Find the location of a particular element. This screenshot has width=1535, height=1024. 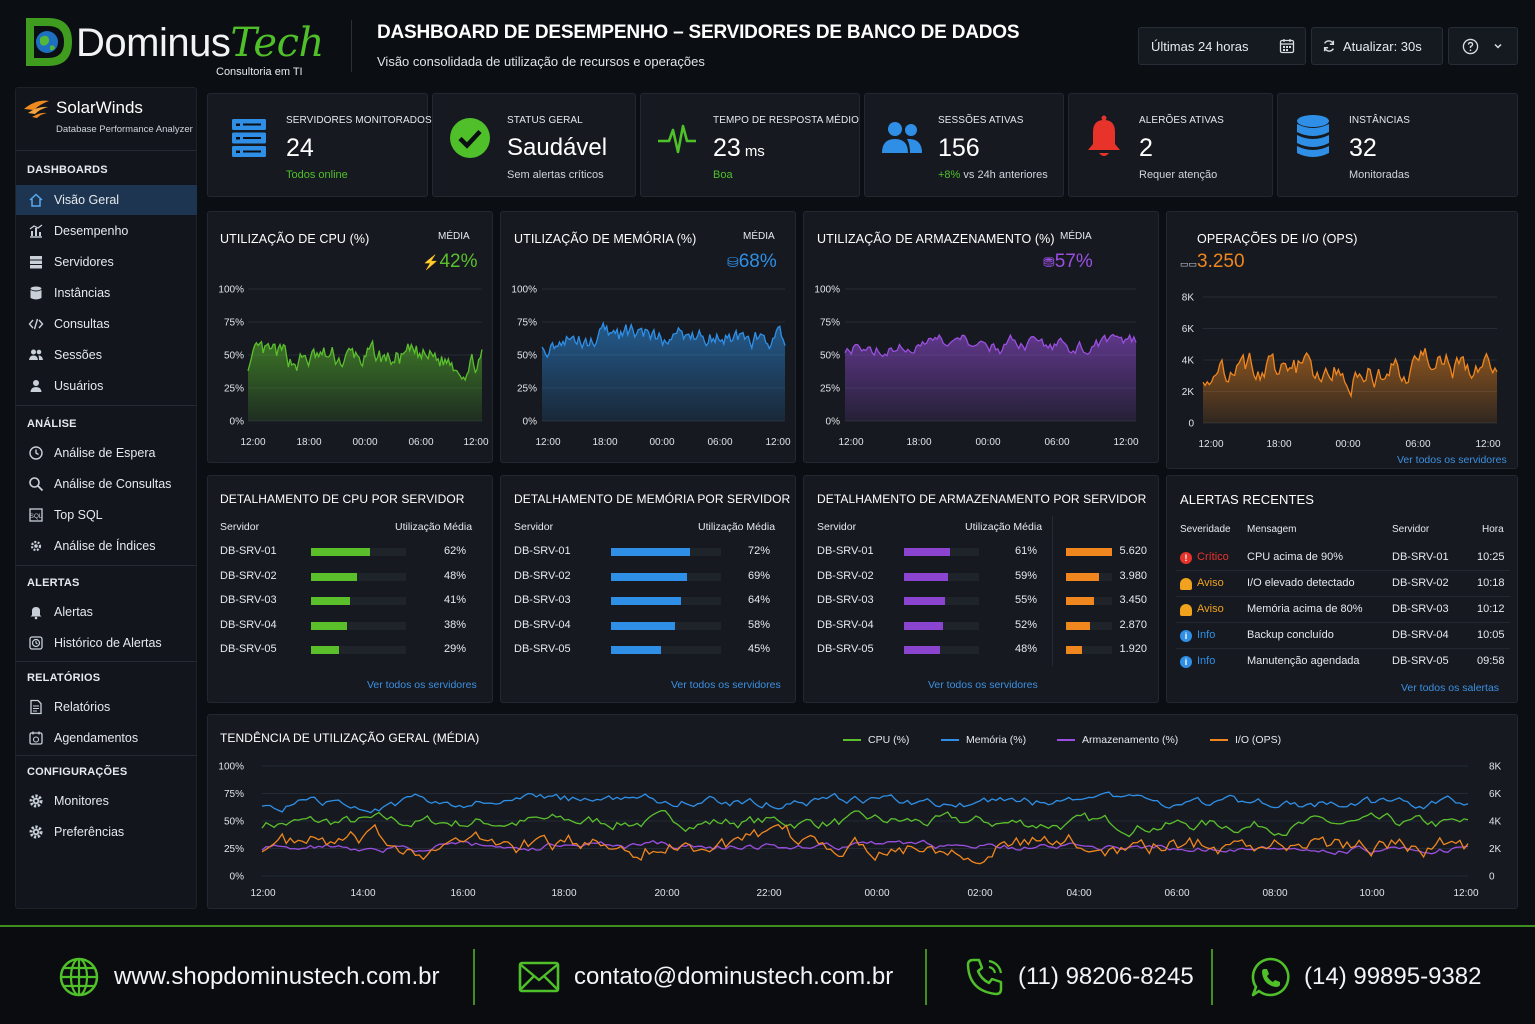

sidebar-item-monitores: Monitores is located at coordinates (106, 801).